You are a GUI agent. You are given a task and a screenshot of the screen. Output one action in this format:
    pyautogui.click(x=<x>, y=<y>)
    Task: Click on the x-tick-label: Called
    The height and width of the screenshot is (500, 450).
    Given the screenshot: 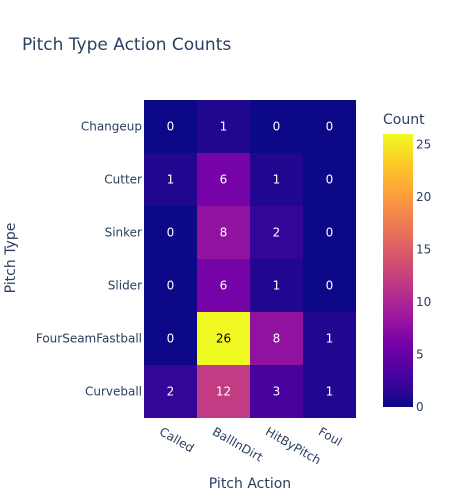 What is the action you would take?
    pyautogui.click(x=176, y=439)
    